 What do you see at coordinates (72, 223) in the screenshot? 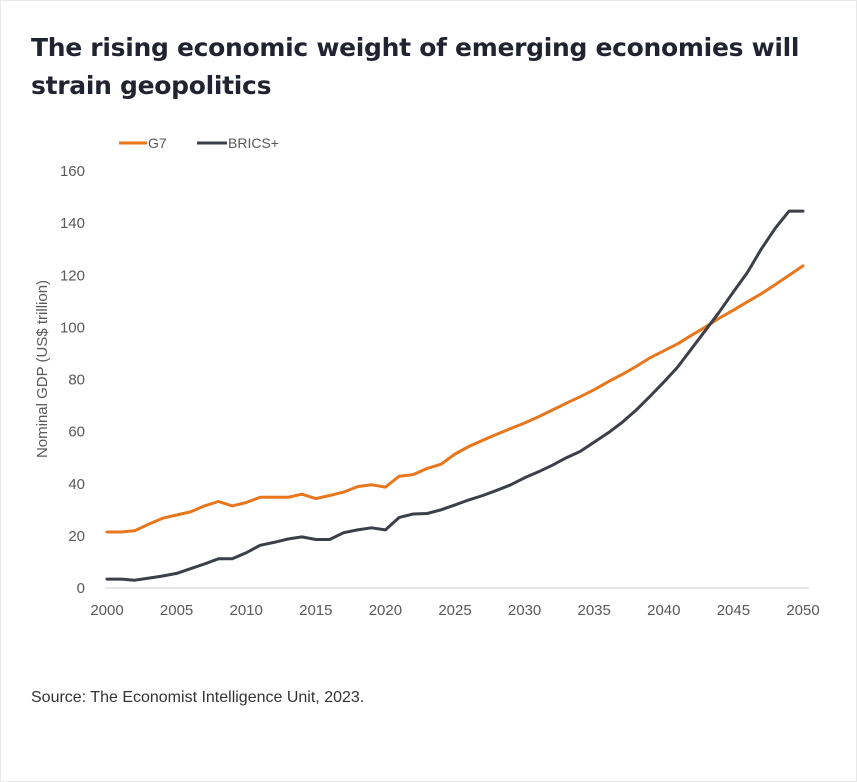
I see `y-tick-label: 140` at bounding box center [72, 223].